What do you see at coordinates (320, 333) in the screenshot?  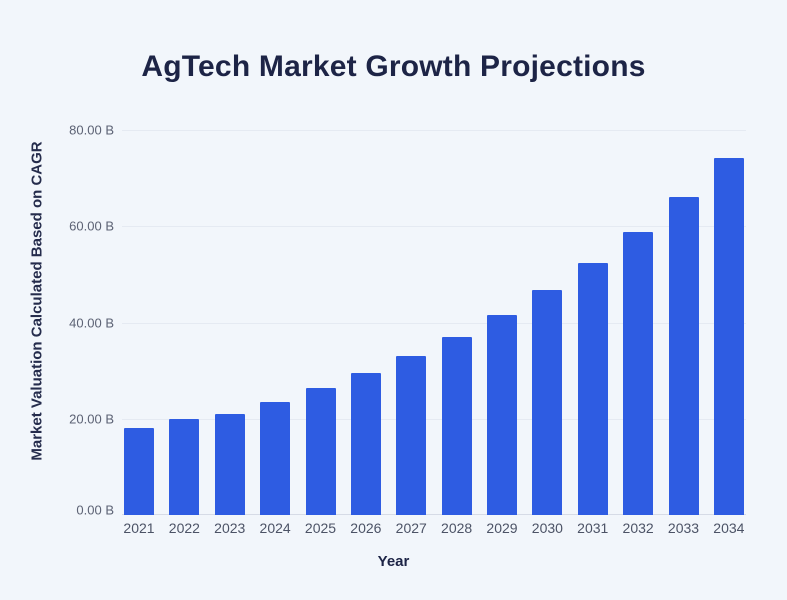 I see `bar-column-2025: 2025` at bounding box center [320, 333].